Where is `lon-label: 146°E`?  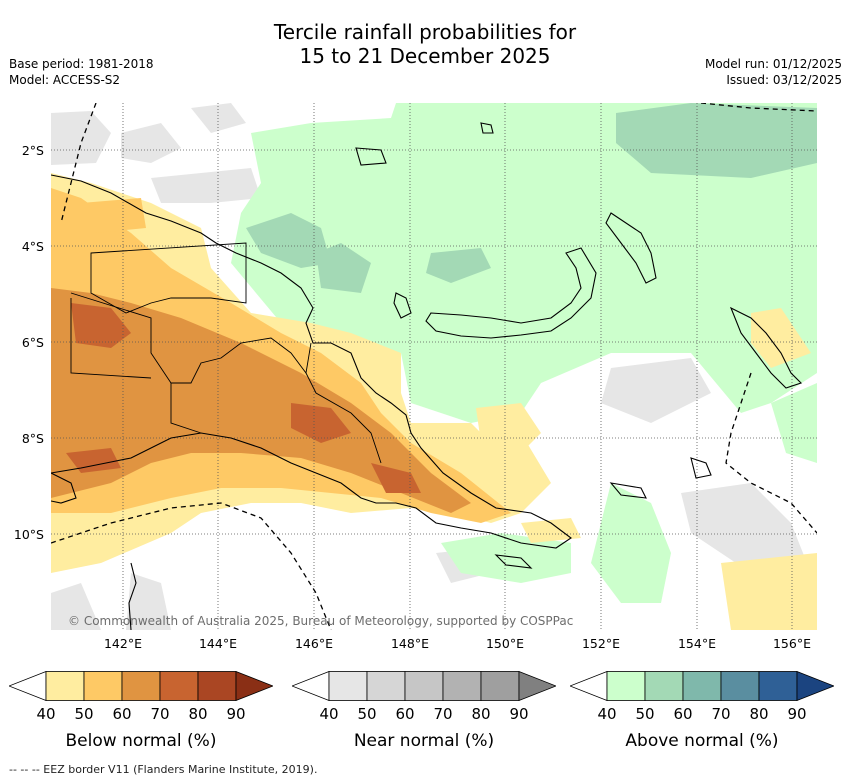 lon-label: 146°E is located at coordinates (313, 643).